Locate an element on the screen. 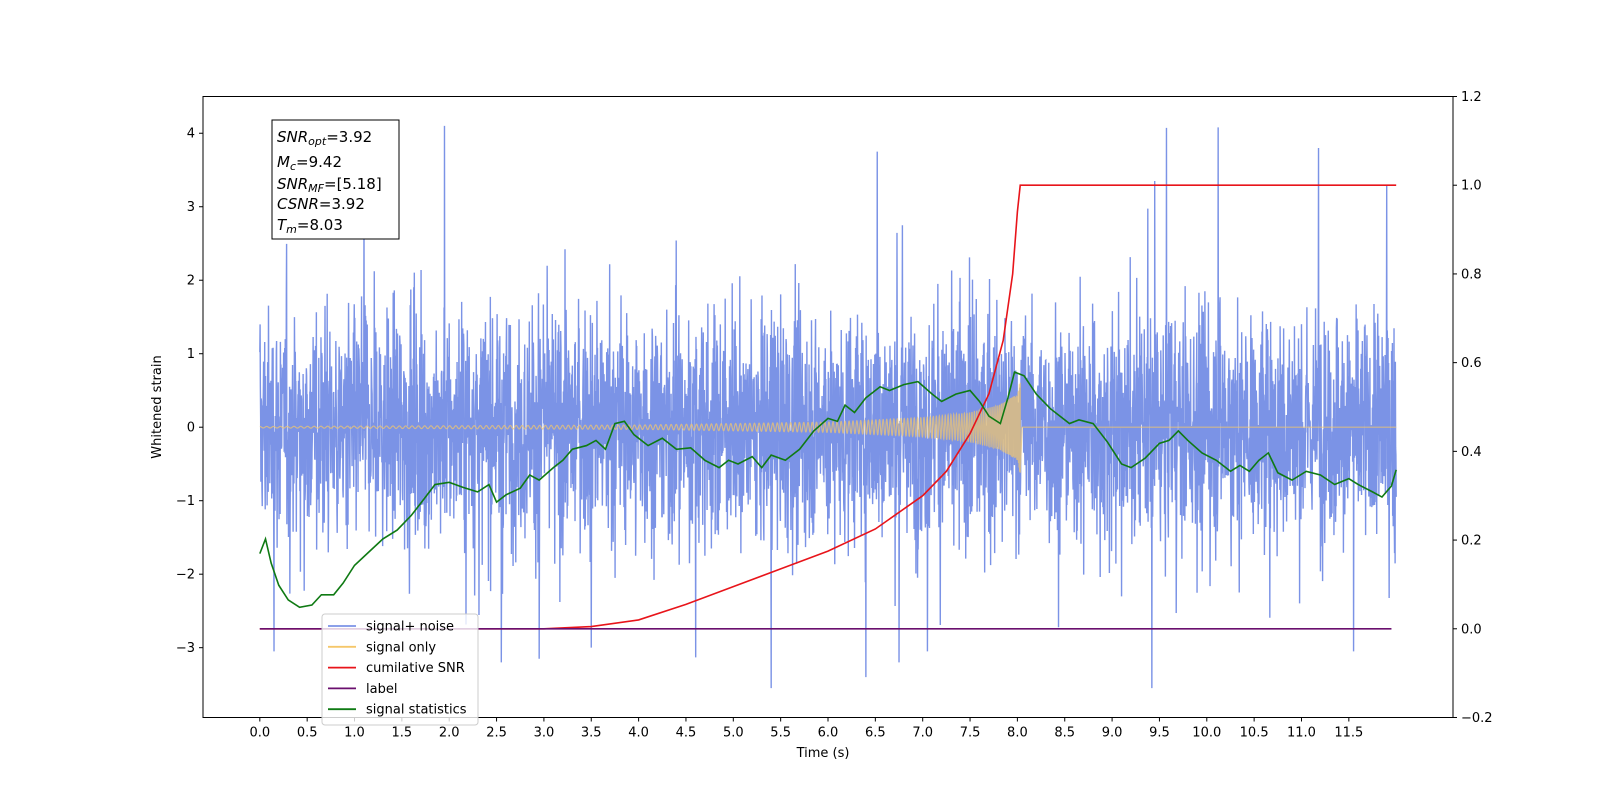 This screenshot has height=804, width=1600. y-axis-label: Whitened strain is located at coordinates (157, 406).